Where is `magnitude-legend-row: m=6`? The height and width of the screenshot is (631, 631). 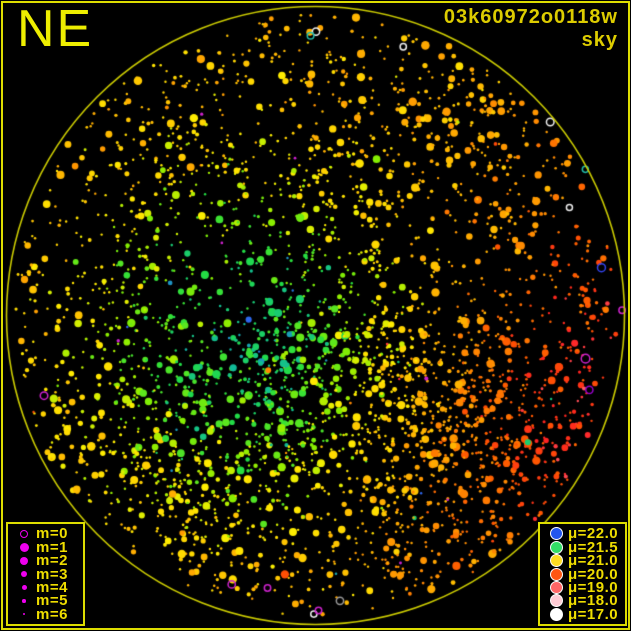 magnitude-legend-row: m=6 is located at coordinates (46, 614).